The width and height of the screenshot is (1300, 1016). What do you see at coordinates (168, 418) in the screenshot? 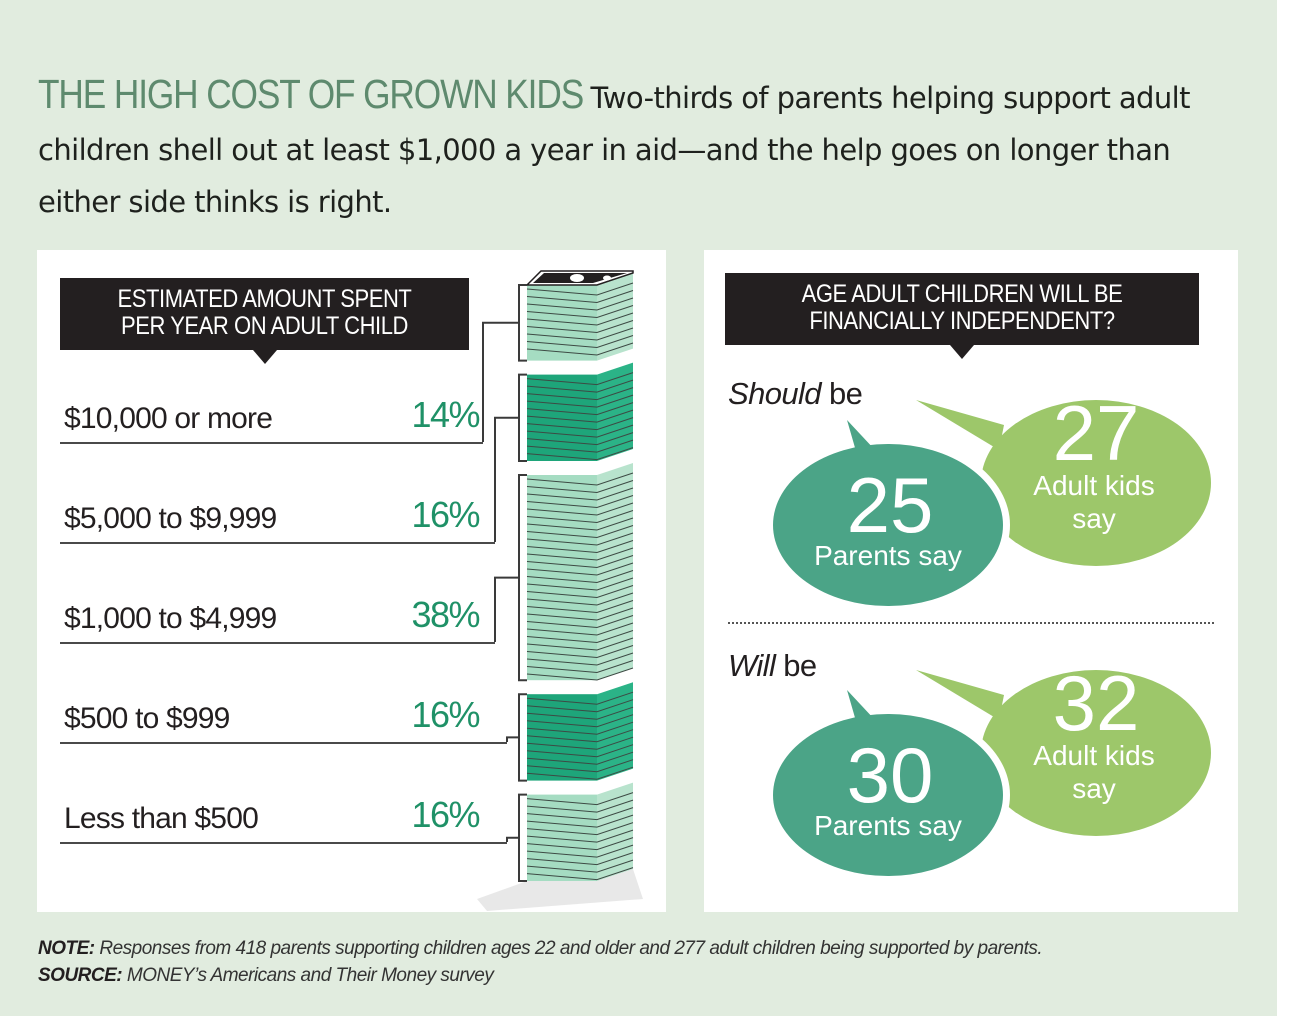
I see `spending-row-label: $10,000 or more` at bounding box center [168, 418].